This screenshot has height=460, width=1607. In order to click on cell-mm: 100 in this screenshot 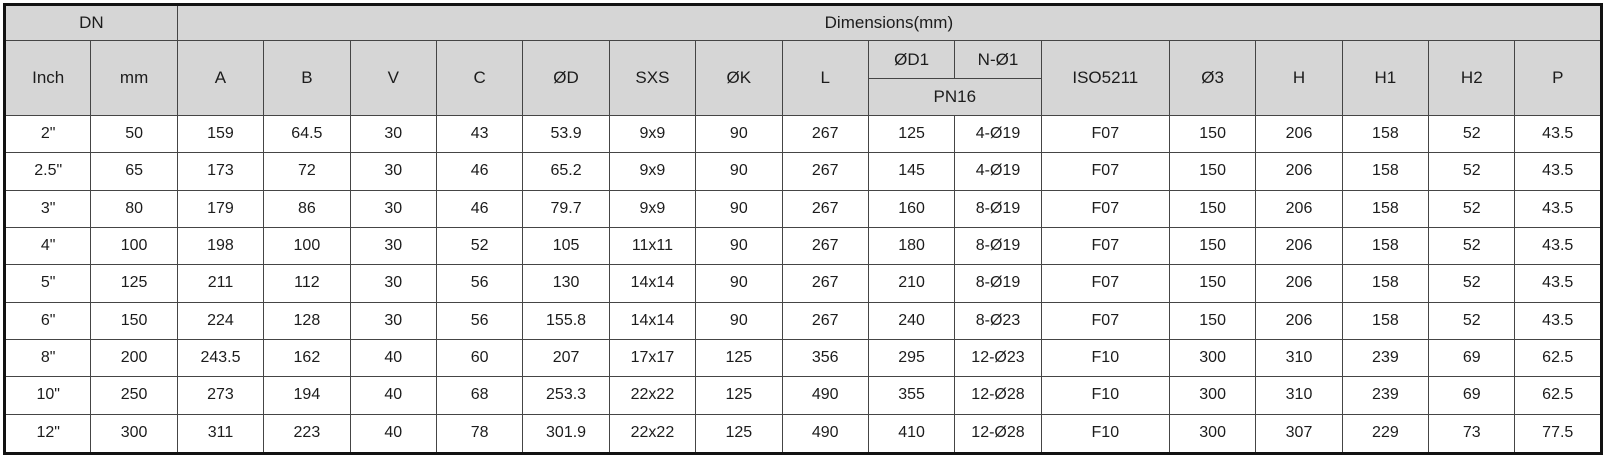, I will do `click(134, 246)`.